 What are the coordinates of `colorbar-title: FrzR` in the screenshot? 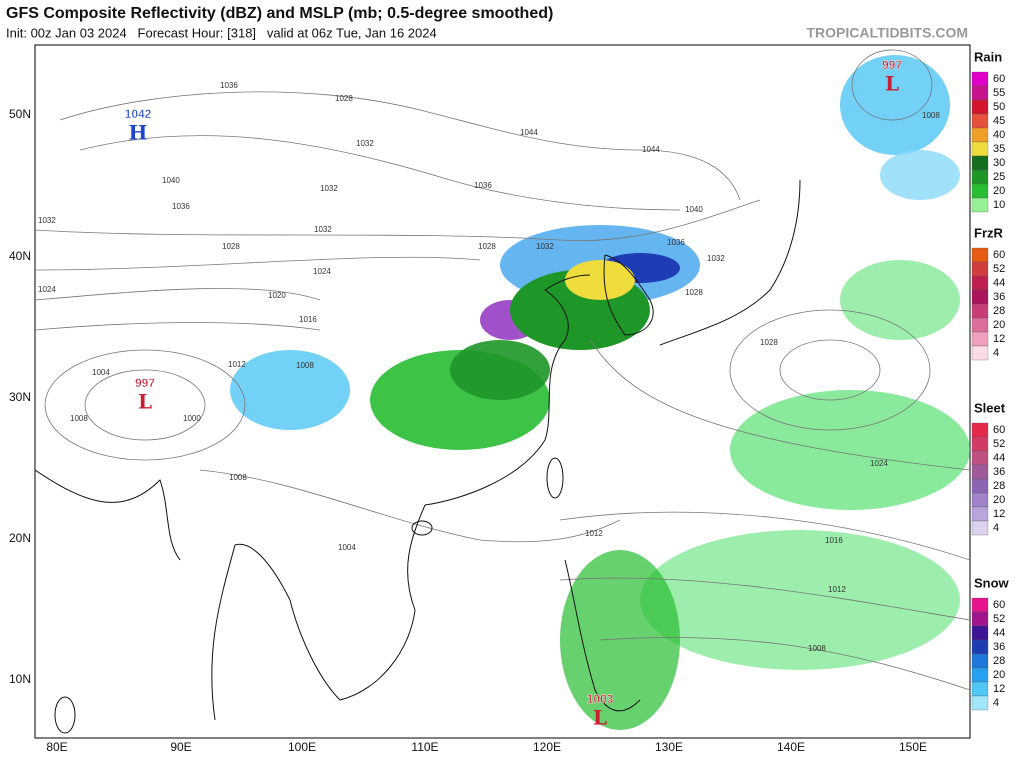 It's located at (989, 232).